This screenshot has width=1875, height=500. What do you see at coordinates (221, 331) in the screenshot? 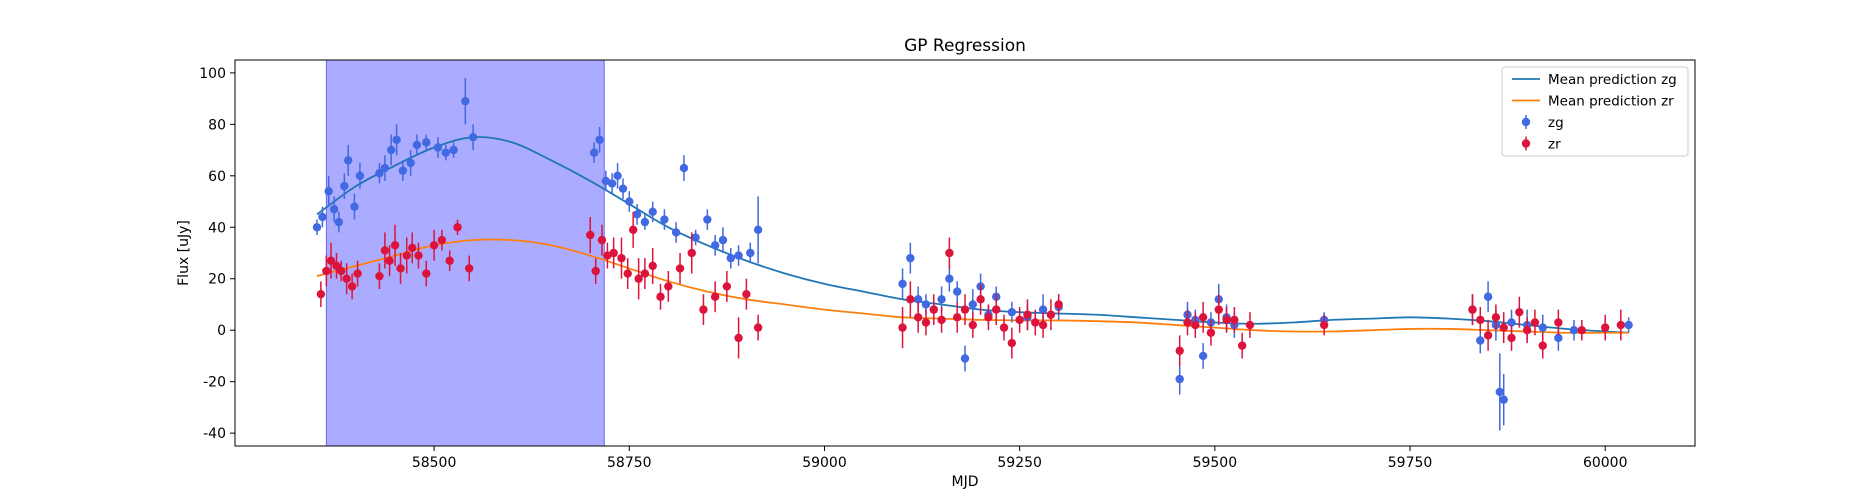
I see `y-tick-label: 0` at bounding box center [221, 331].